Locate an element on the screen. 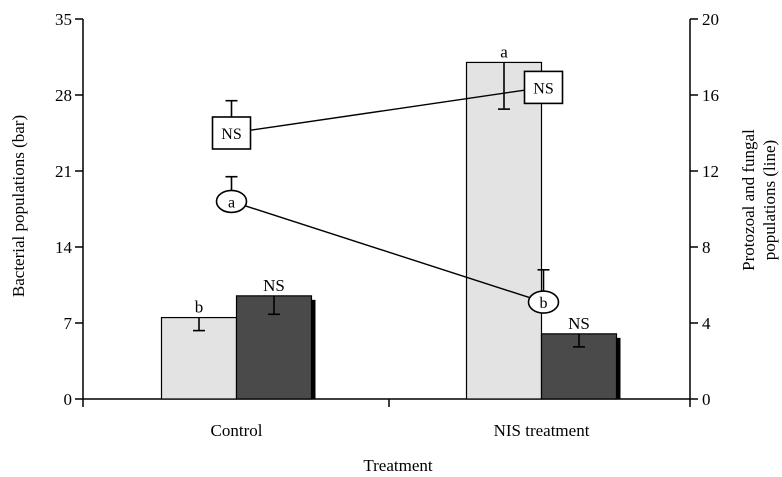 The width and height of the screenshot is (782, 477). left-tick-label: 7 is located at coordinates (68, 323).